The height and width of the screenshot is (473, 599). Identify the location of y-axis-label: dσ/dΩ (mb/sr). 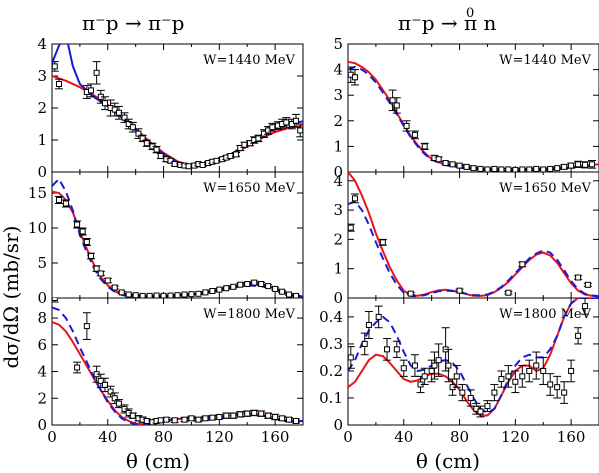
(11, 297).